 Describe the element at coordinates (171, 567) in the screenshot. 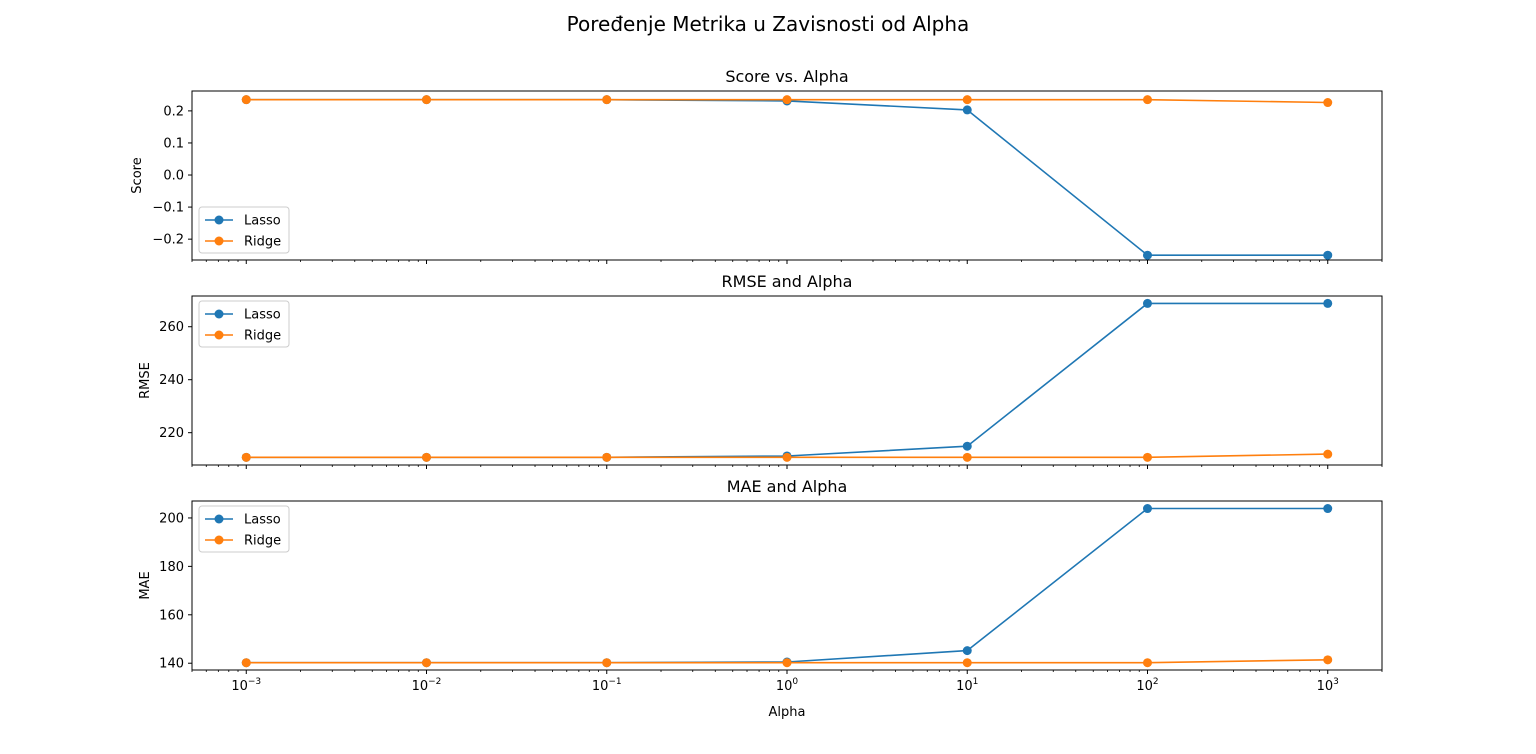

I see `y-tick-label: 180` at that location.